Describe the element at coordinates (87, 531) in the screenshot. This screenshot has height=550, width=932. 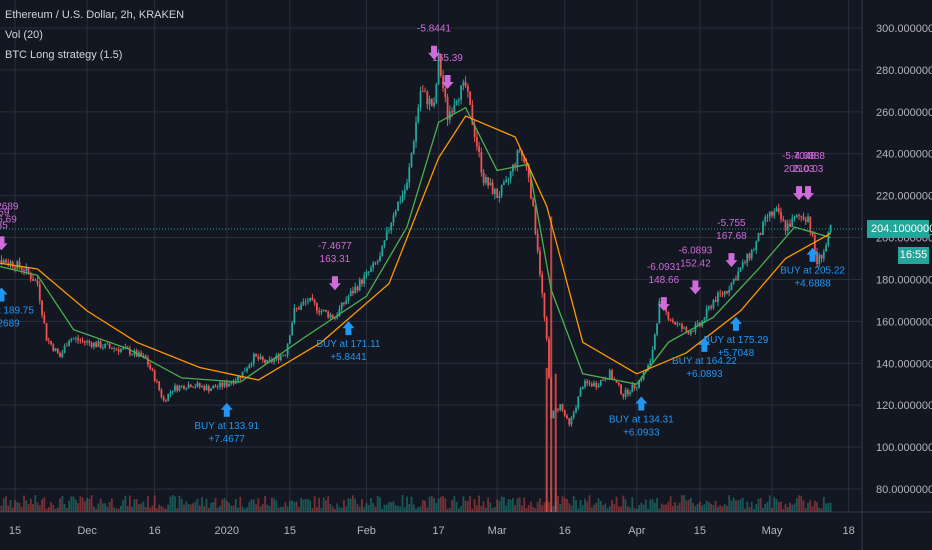
I see `x-tick-label: Dec` at that location.